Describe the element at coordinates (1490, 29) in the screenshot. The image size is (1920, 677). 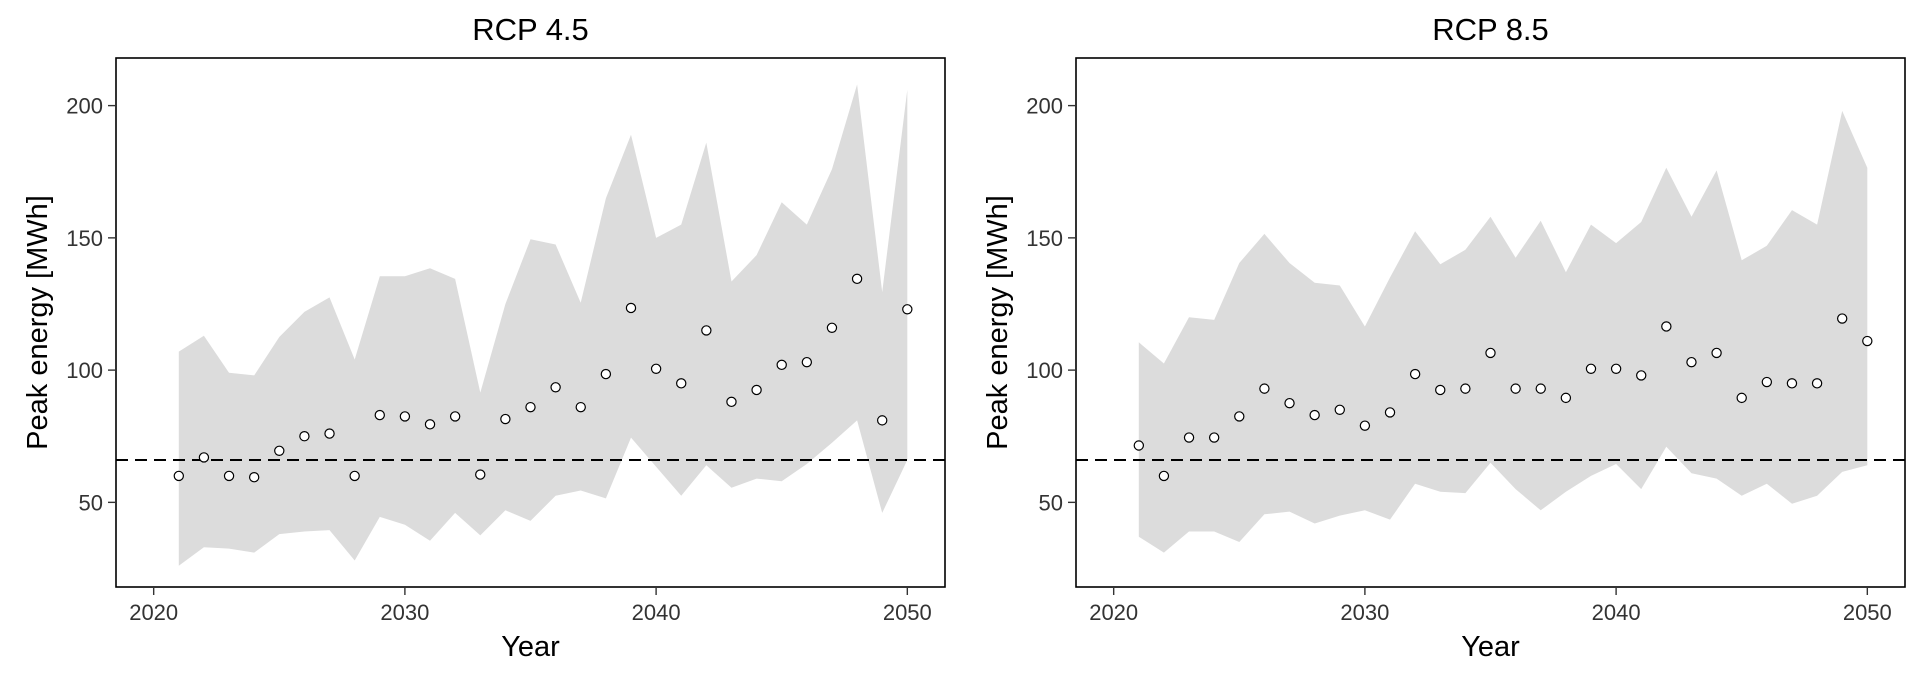
I see `chart-title: RCP 8.5` at that location.